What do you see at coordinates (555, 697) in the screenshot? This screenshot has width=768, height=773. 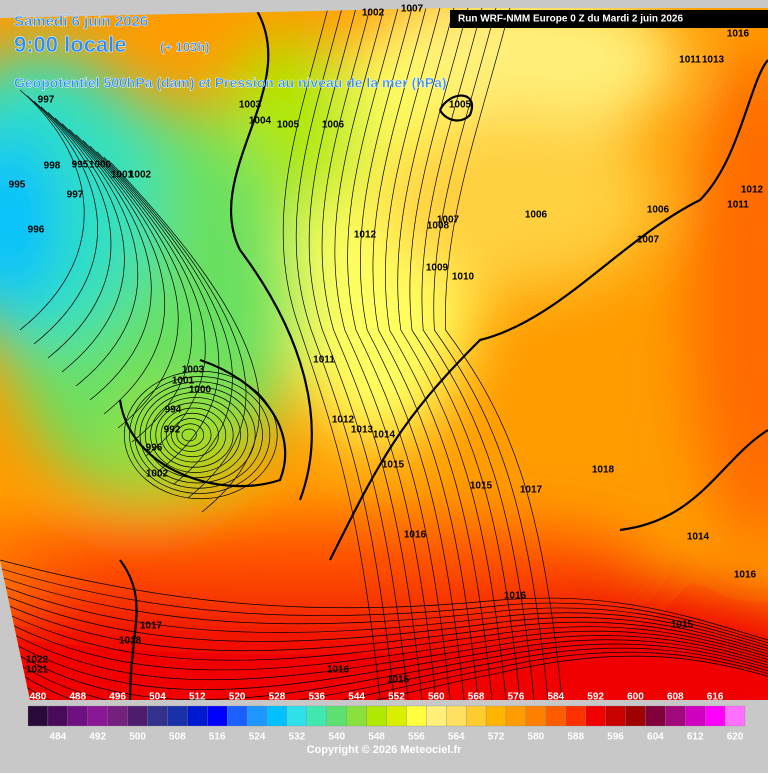 I see `colorbar-label: 584` at bounding box center [555, 697].